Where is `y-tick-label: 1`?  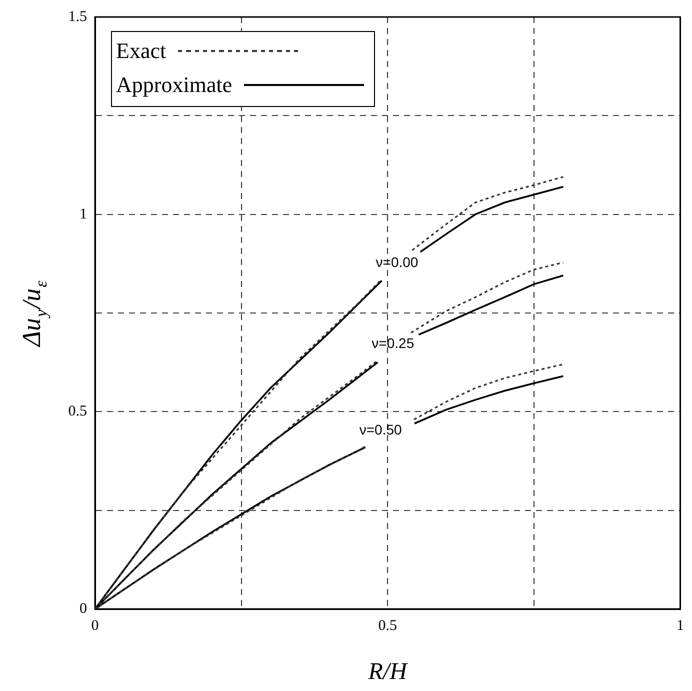 y-tick-label: 1 is located at coordinates (83, 214).